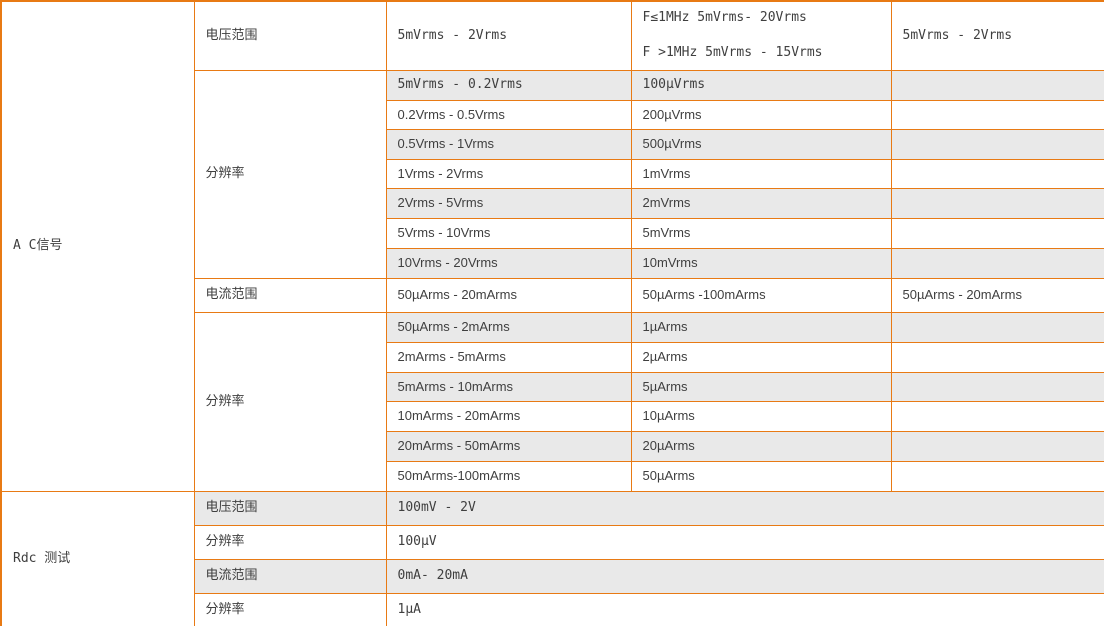  Describe the element at coordinates (761, 173) in the screenshot. I see `value-cell: 1mVrms` at that location.